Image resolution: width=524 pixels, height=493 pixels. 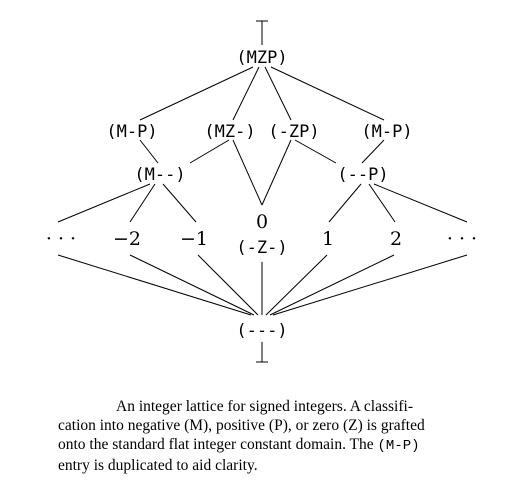 What do you see at coordinates (420, 203) in the screenshot?
I see `edge-p-ellipsis-right` at bounding box center [420, 203].